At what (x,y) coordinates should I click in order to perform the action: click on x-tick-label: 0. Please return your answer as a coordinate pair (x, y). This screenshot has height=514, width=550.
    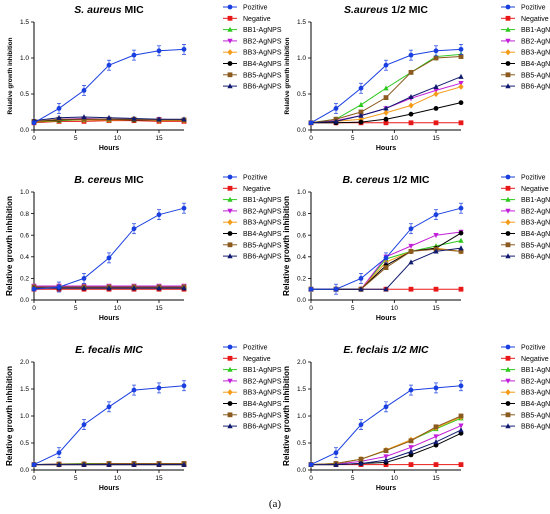
    Looking at the image, I should click on (311, 478).